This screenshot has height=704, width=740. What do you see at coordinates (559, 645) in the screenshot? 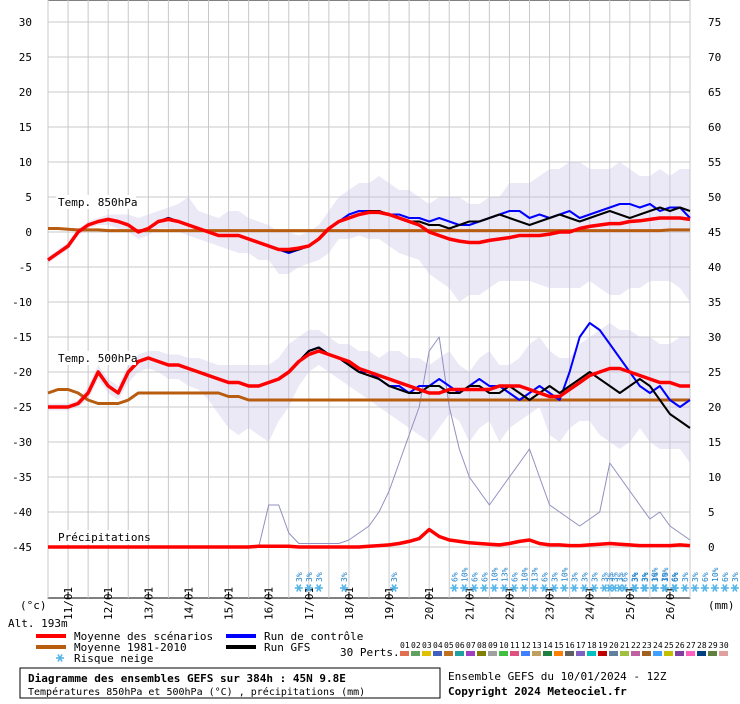
I see `pert-number: 15` at bounding box center [559, 645].